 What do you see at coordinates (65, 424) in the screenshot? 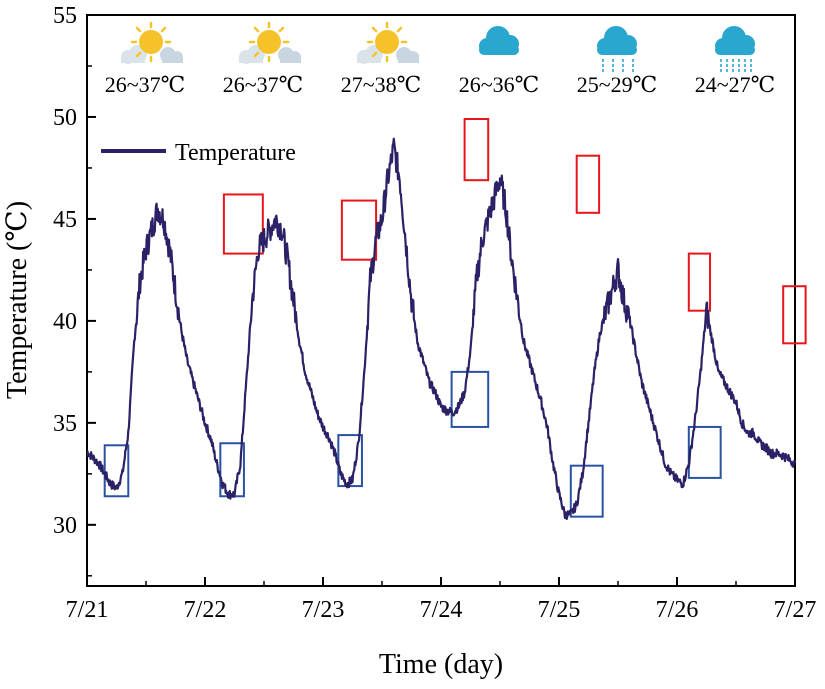
I see `y-tick-label: 35` at bounding box center [65, 424].